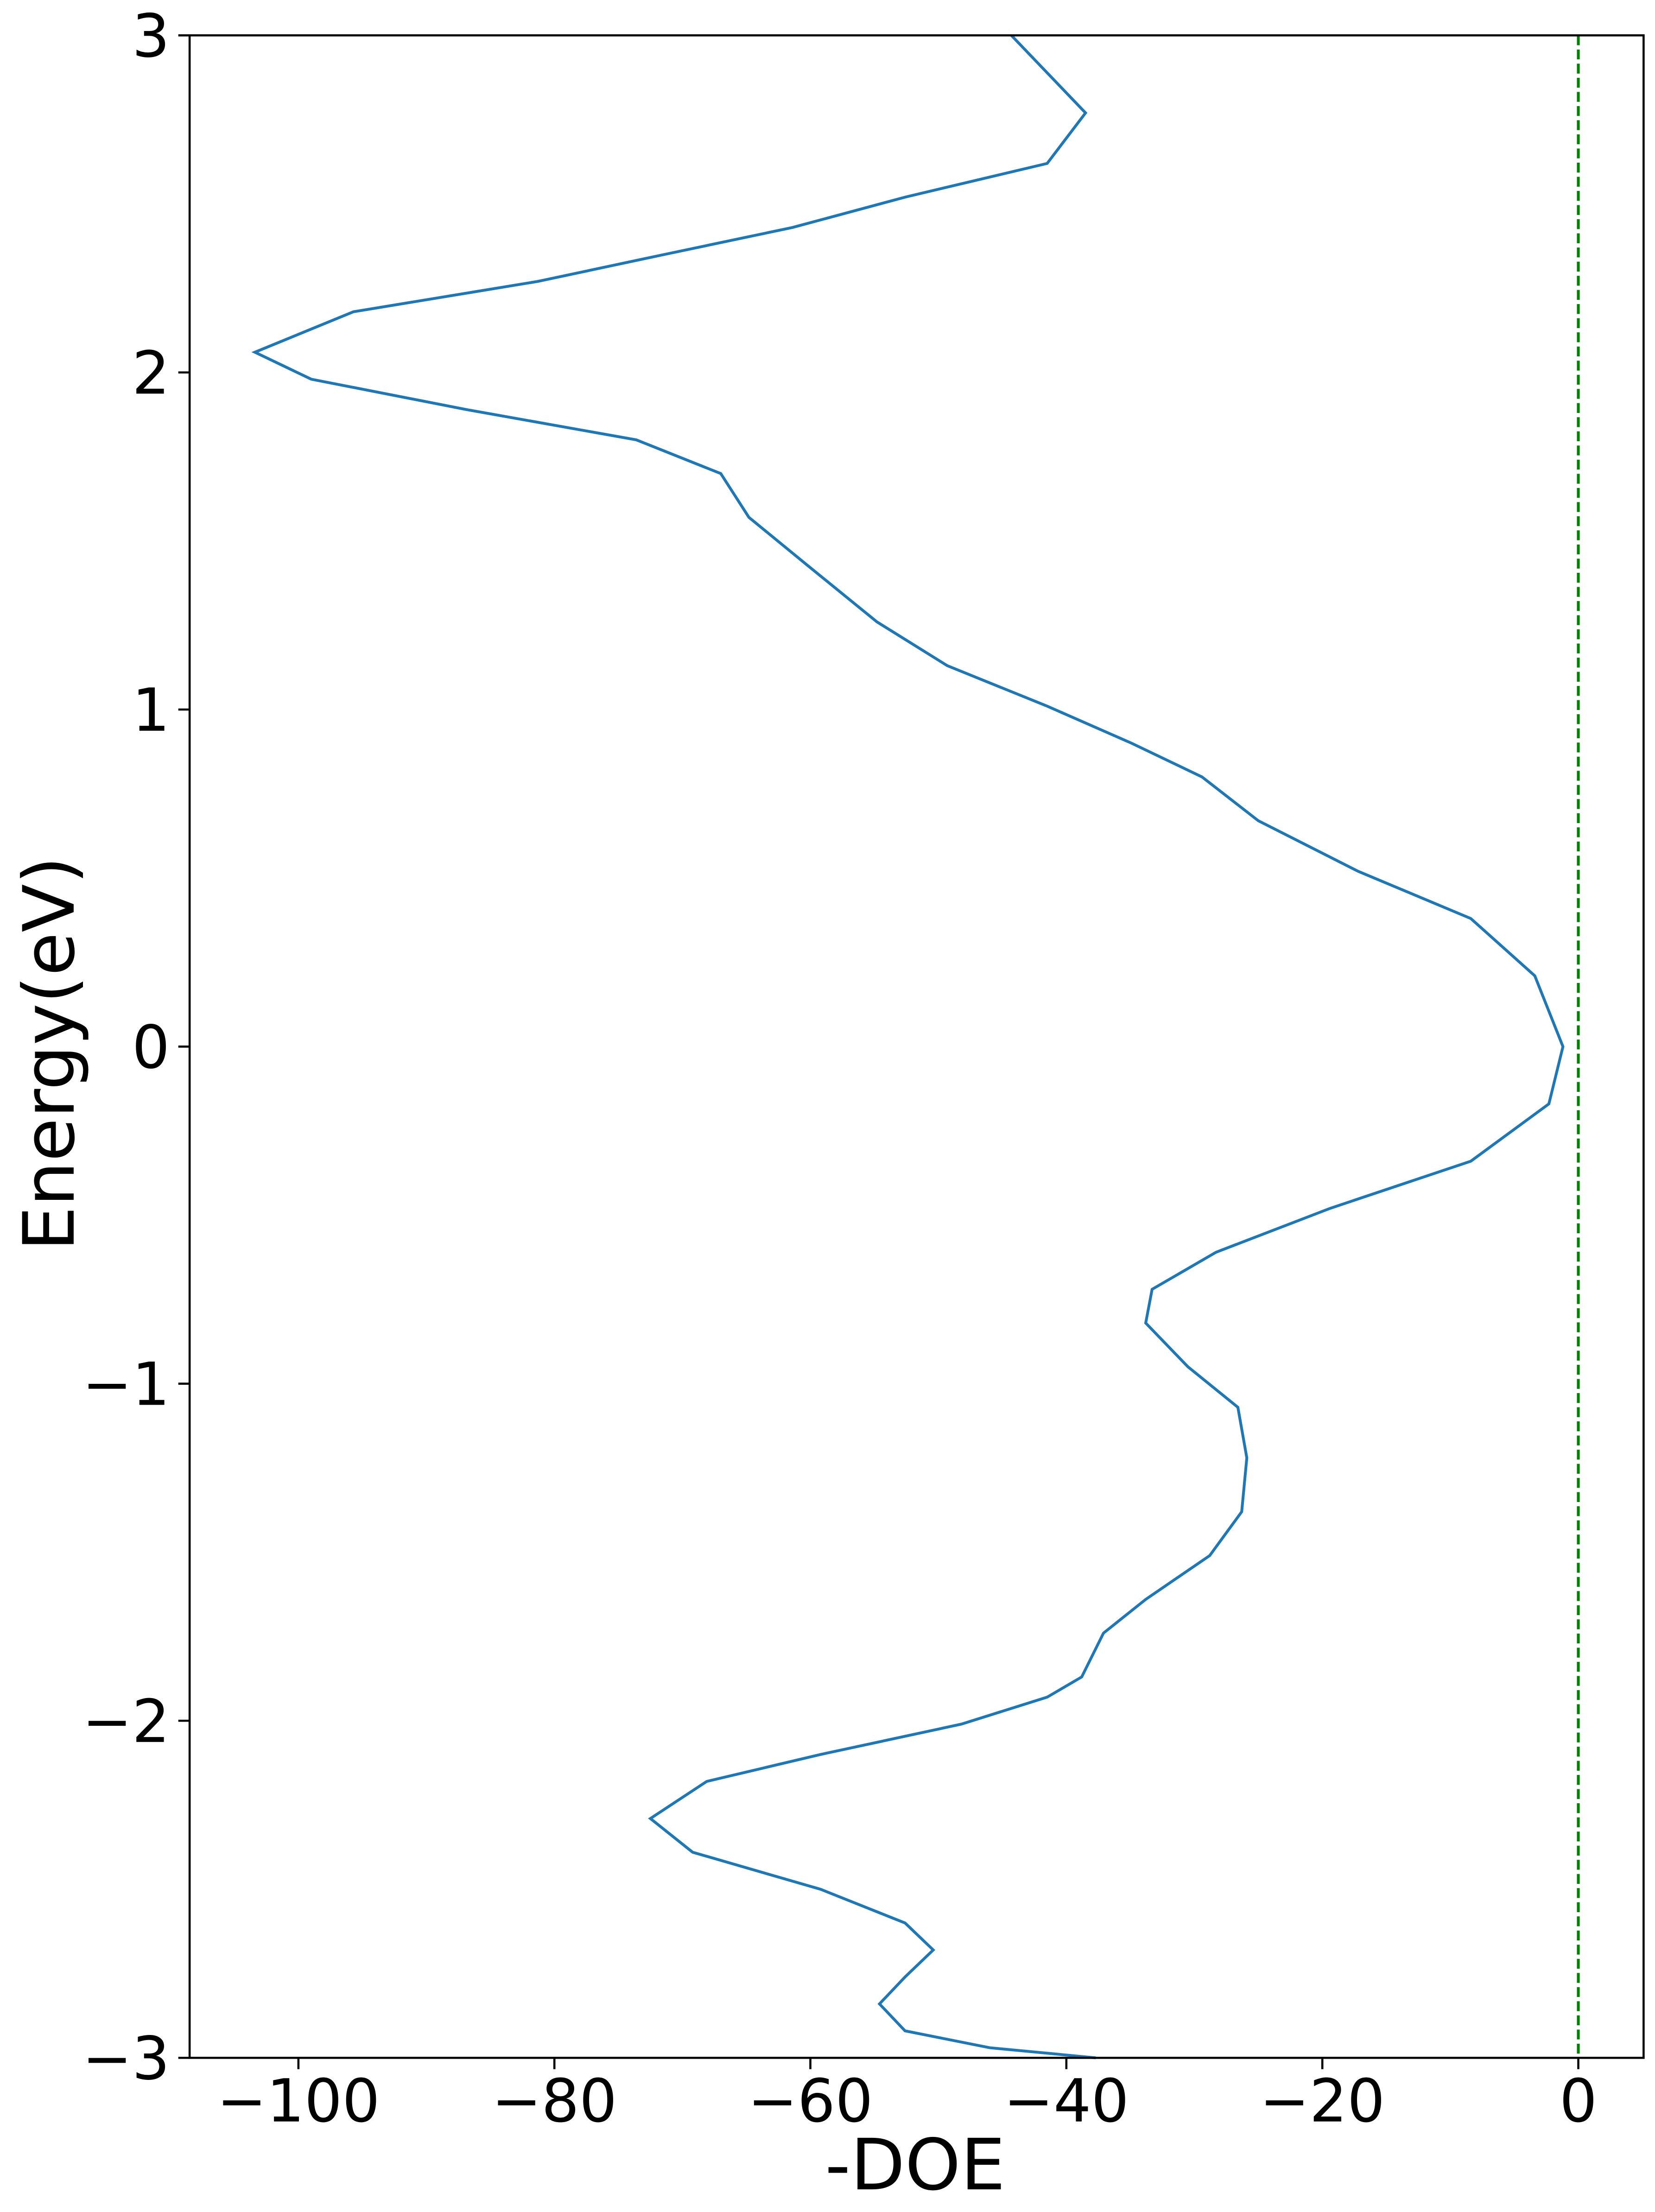 The width and height of the screenshot is (1655, 2212). I want to click on y-tick-label: 0, so click(151, 1047).